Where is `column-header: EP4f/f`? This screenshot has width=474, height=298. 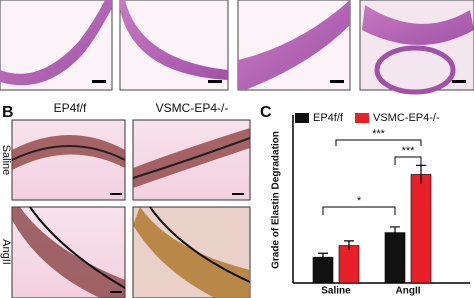 column-header: EP4f/f is located at coordinates (70, 108).